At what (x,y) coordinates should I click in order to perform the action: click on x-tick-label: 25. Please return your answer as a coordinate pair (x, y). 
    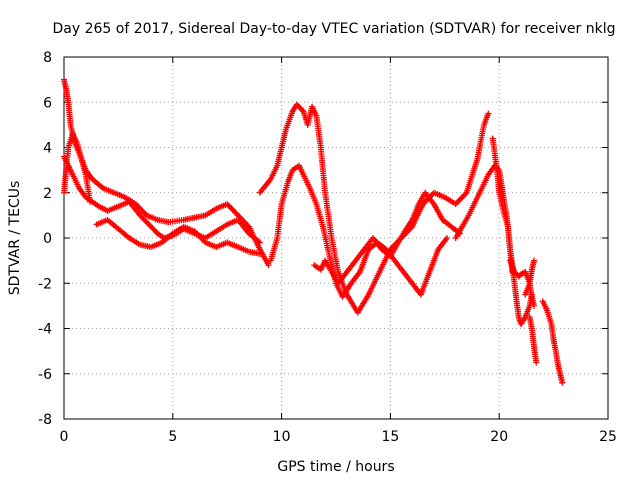
    Looking at the image, I should click on (608, 437).